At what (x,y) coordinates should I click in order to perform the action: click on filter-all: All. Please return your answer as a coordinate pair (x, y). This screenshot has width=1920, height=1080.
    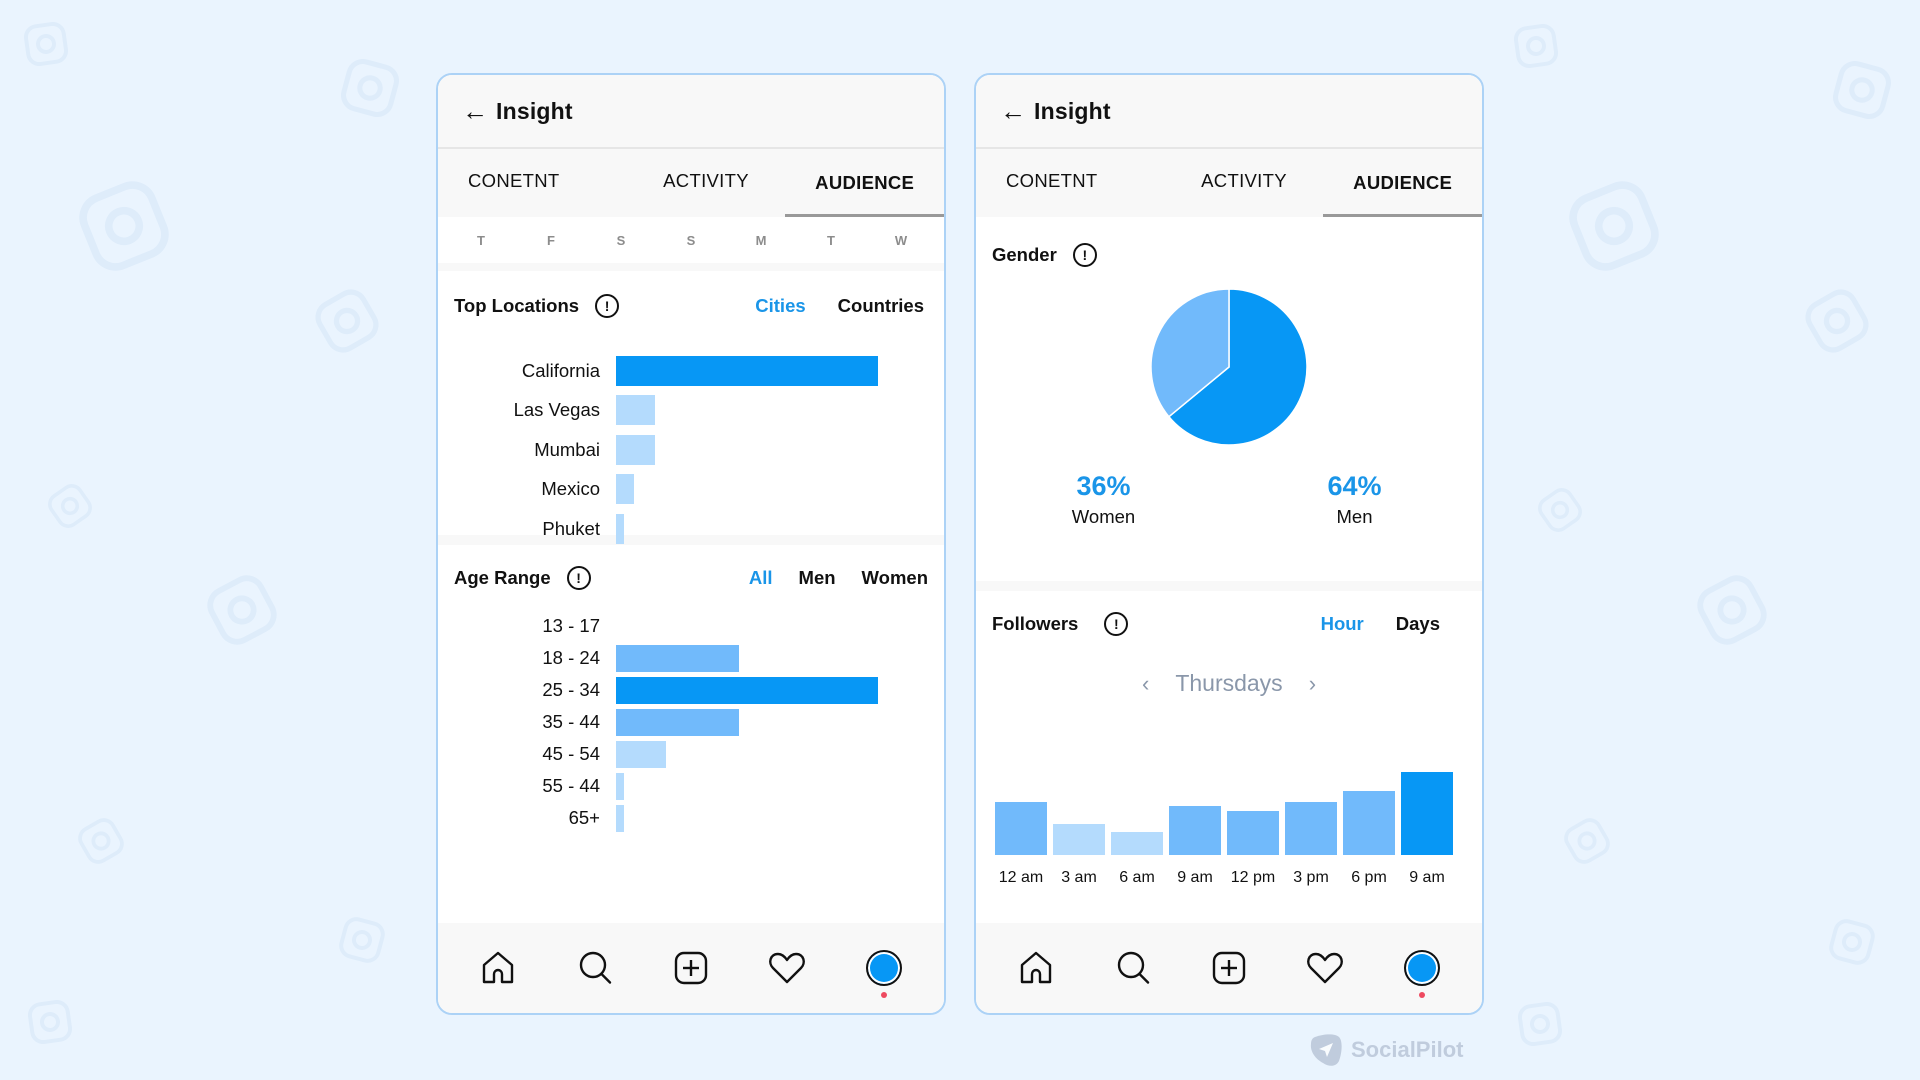
    Looking at the image, I should click on (760, 577).